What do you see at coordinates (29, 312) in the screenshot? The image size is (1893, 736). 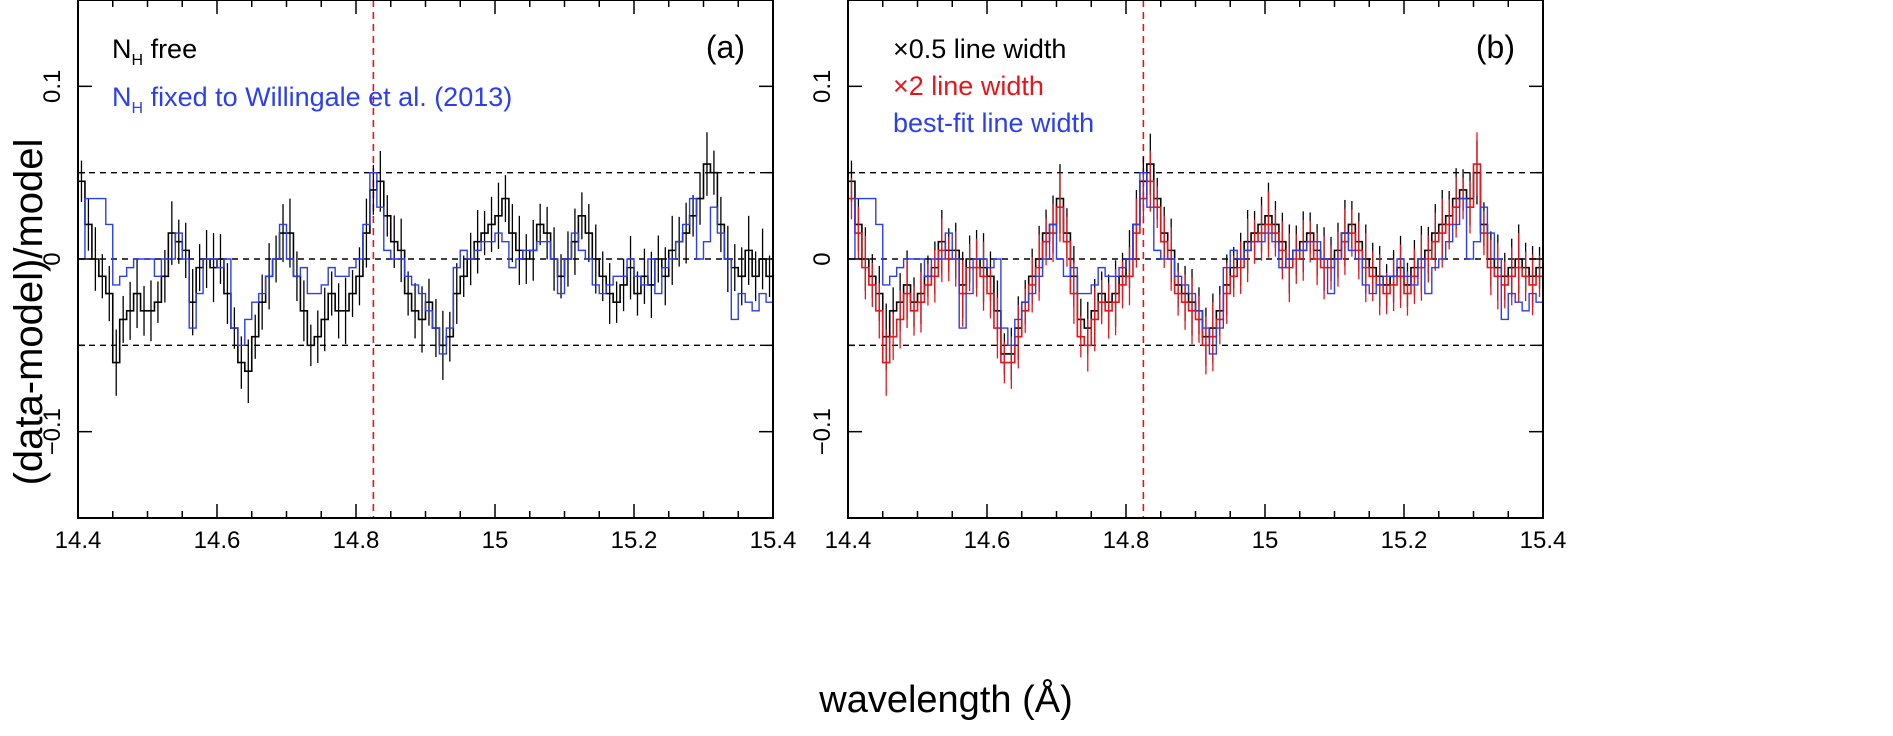 I see `y-axis-label: (data-model)/model` at bounding box center [29, 312].